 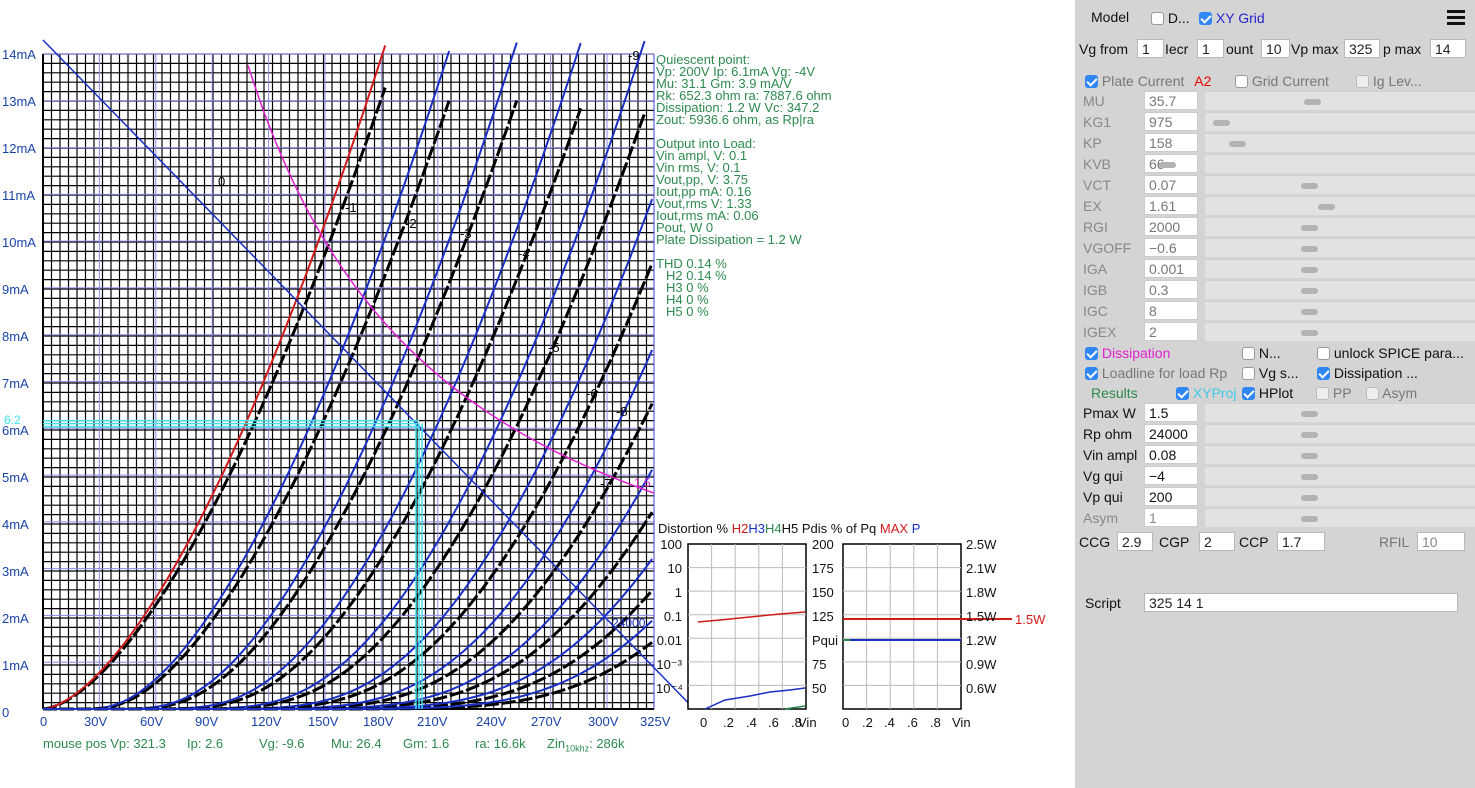 I want to click on pp-option: PP, so click(x=1334, y=393).